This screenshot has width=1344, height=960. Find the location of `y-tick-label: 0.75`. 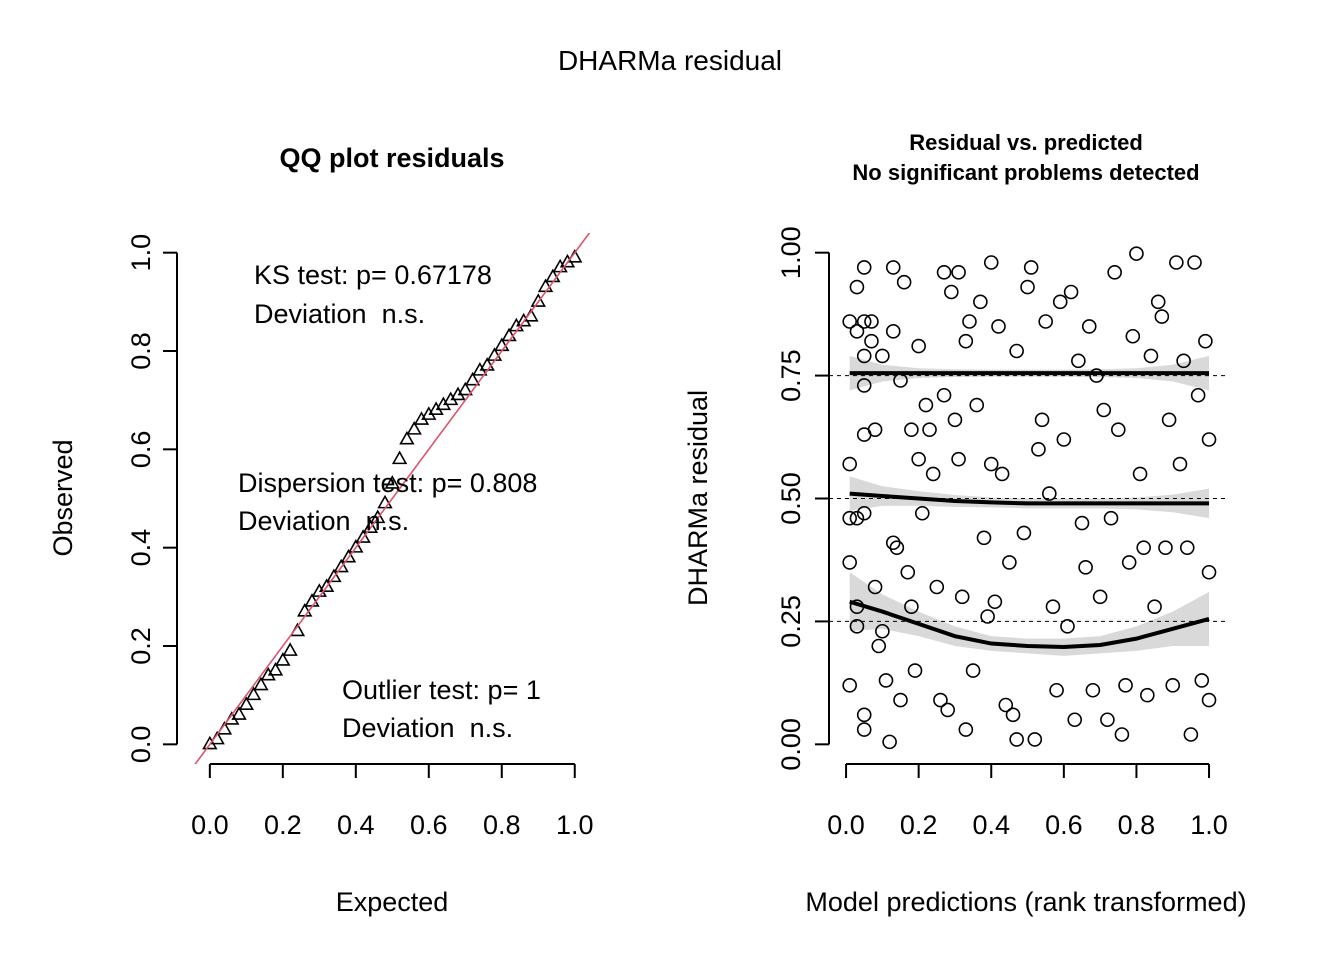

y-tick-label: 0.75 is located at coordinates (791, 375).